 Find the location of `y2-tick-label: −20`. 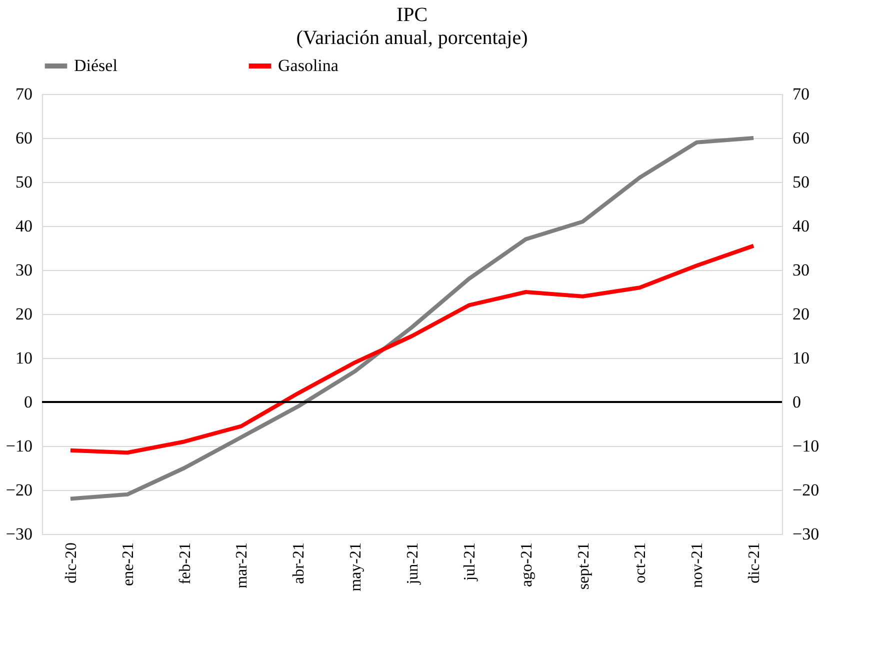

y2-tick-label: −20 is located at coordinates (806, 490).